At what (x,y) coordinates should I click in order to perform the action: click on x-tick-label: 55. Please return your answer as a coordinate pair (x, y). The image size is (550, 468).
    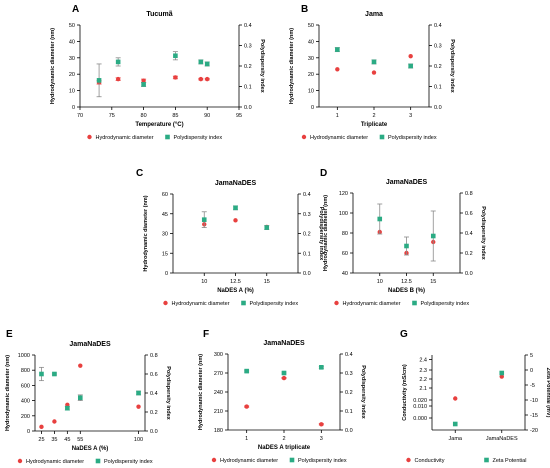
    Looking at the image, I should click on (80, 440).